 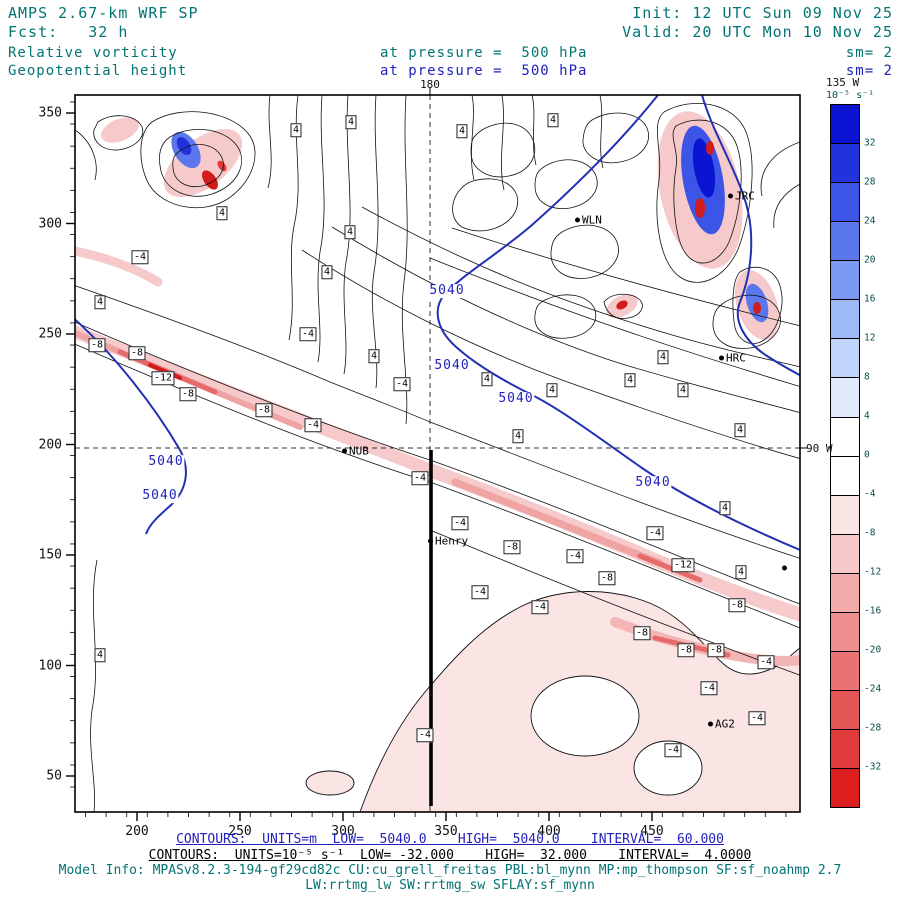 I want to click on field1-name: Relative vorticity, so click(x=93, y=53).